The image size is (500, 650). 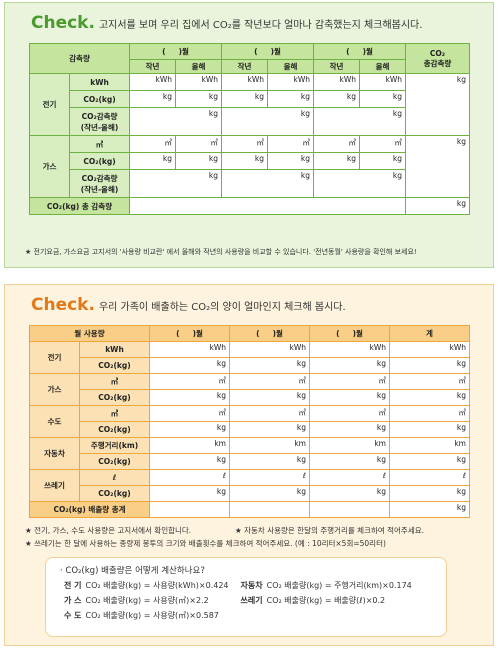 I want to click on total-row: CO₂(kg) 총 감축량 kg, so click(x=249, y=206).